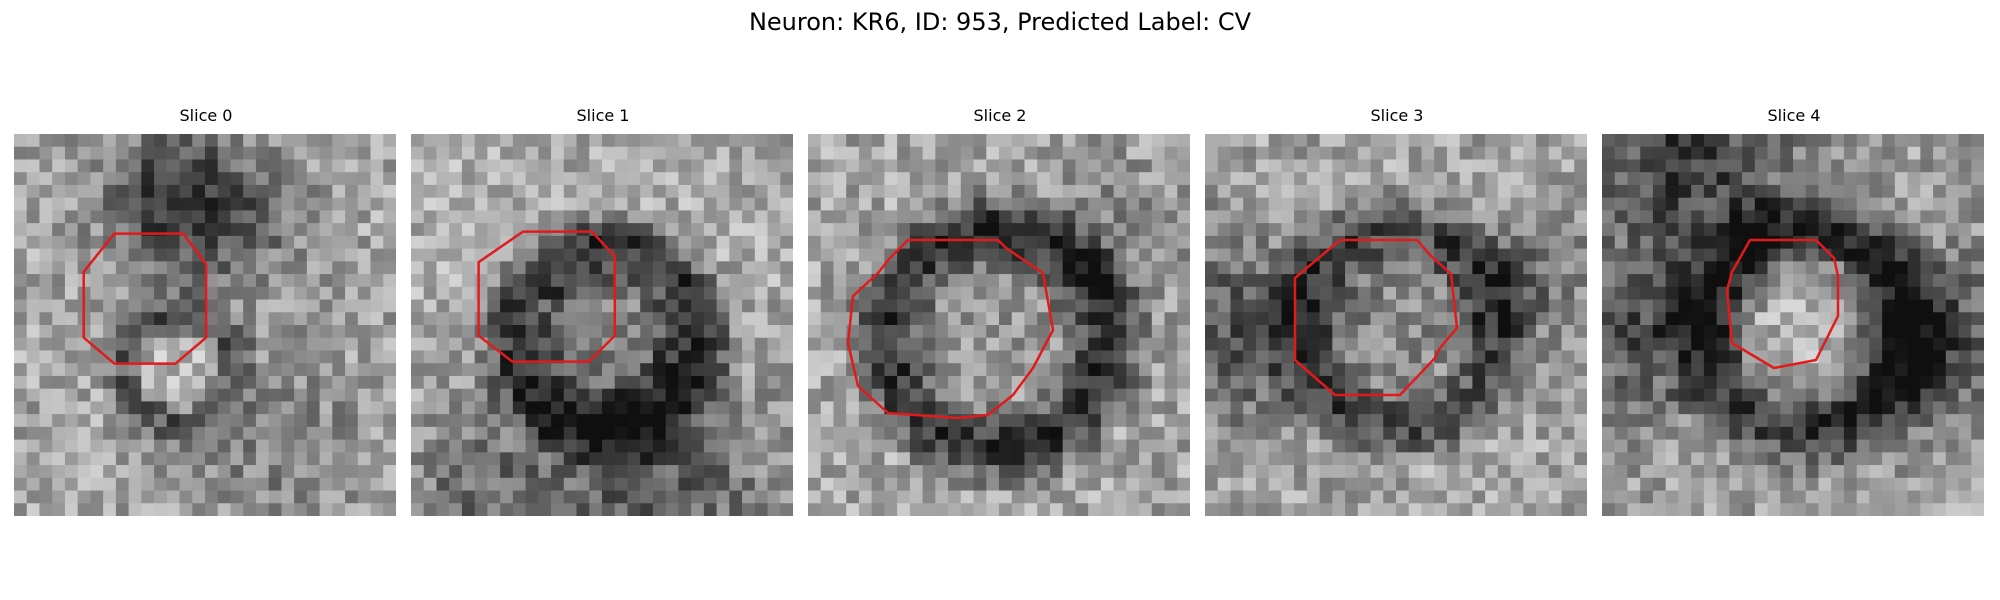 This screenshot has width=2000, height=600. I want to click on slice-image, so click(205, 325).